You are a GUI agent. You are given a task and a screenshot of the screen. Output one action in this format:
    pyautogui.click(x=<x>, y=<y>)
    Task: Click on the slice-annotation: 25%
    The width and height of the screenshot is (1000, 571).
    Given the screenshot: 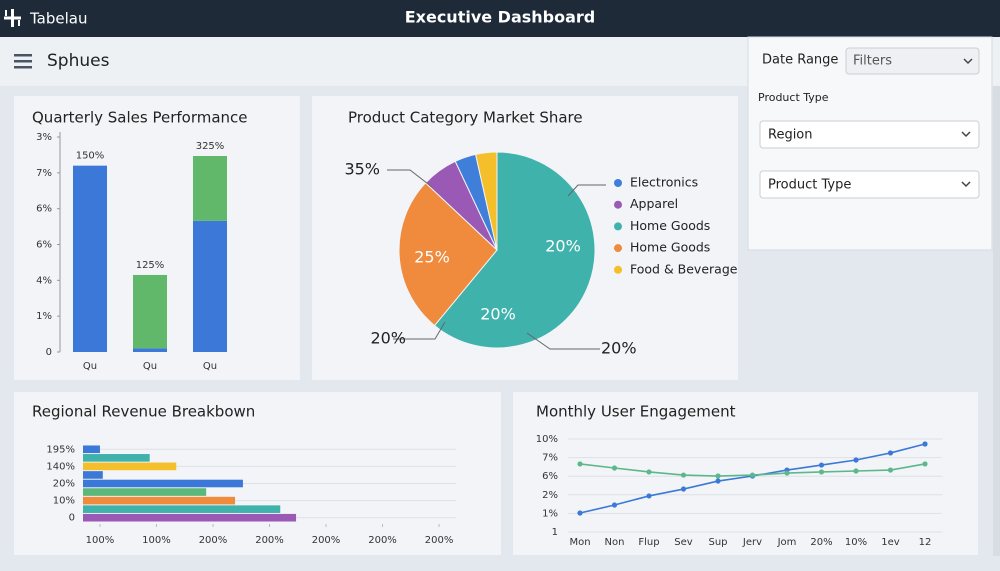 What is the action you would take?
    pyautogui.click(x=432, y=257)
    